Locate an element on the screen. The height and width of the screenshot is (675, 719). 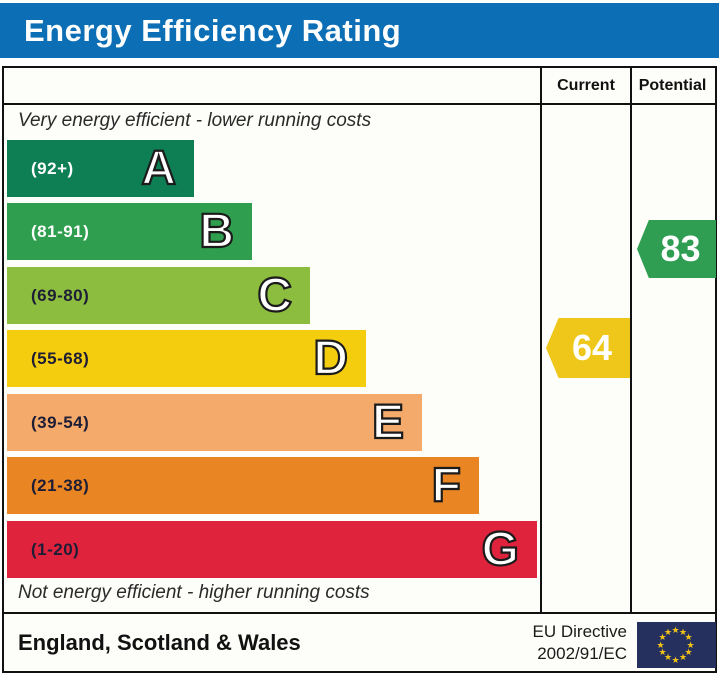
band-letter: F is located at coordinates (447, 485).